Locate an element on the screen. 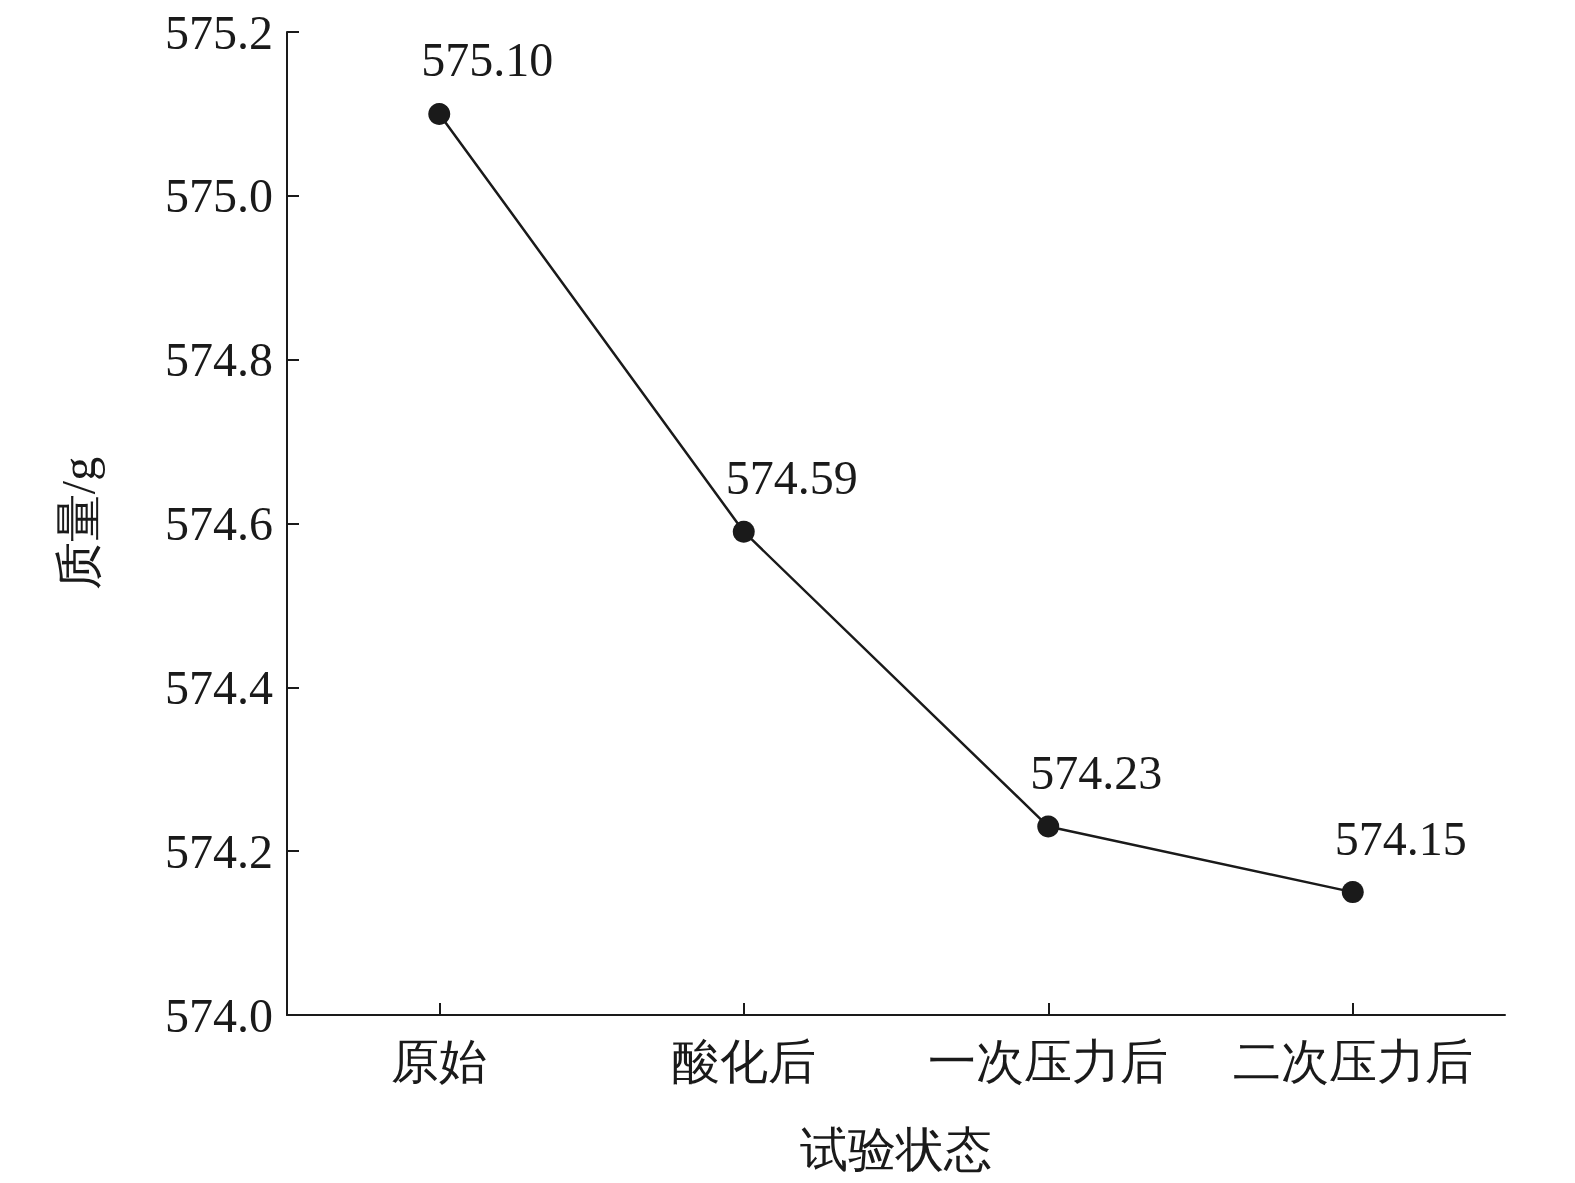  y-tick-label: 574.2 is located at coordinates (219, 851).